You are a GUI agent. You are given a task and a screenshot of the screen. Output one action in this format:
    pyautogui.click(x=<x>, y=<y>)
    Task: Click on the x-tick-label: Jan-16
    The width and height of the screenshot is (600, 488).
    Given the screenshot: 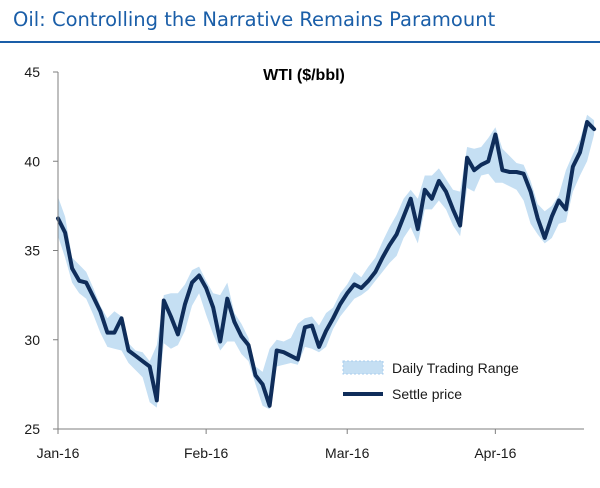 What is the action you would take?
    pyautogui.click(x=58, y=453)
    